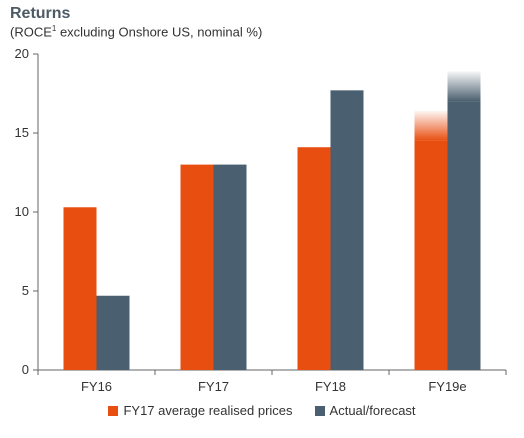 Image resolution: width=524 pixels, height=438 pixels. I want to click on bar-FY19e-series1, so click(464, 235).